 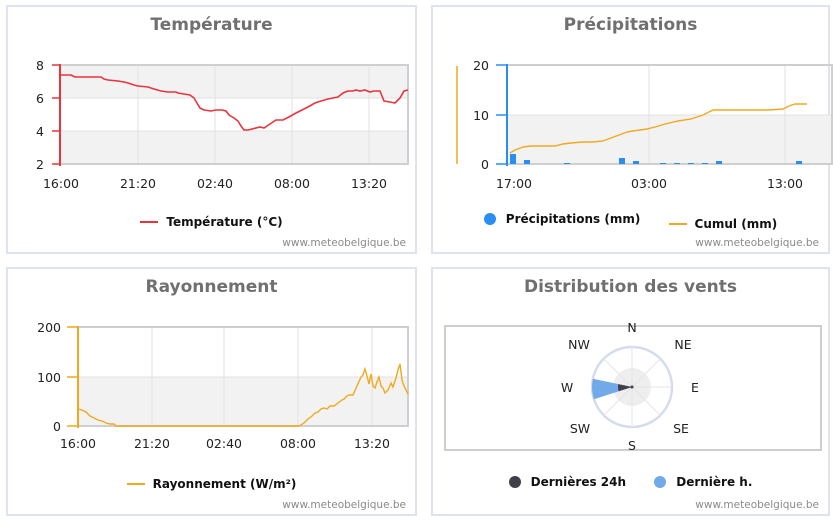 I want to click on x-tick-label: 03:00, so click(x=649, y=183).